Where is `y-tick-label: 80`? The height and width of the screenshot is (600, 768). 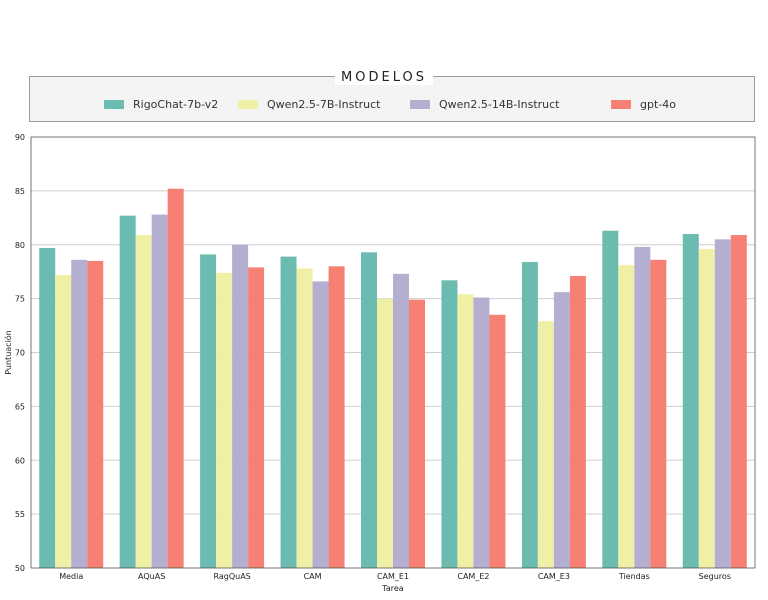 y-tick-label: 80 is located at coordinates (20, 245).